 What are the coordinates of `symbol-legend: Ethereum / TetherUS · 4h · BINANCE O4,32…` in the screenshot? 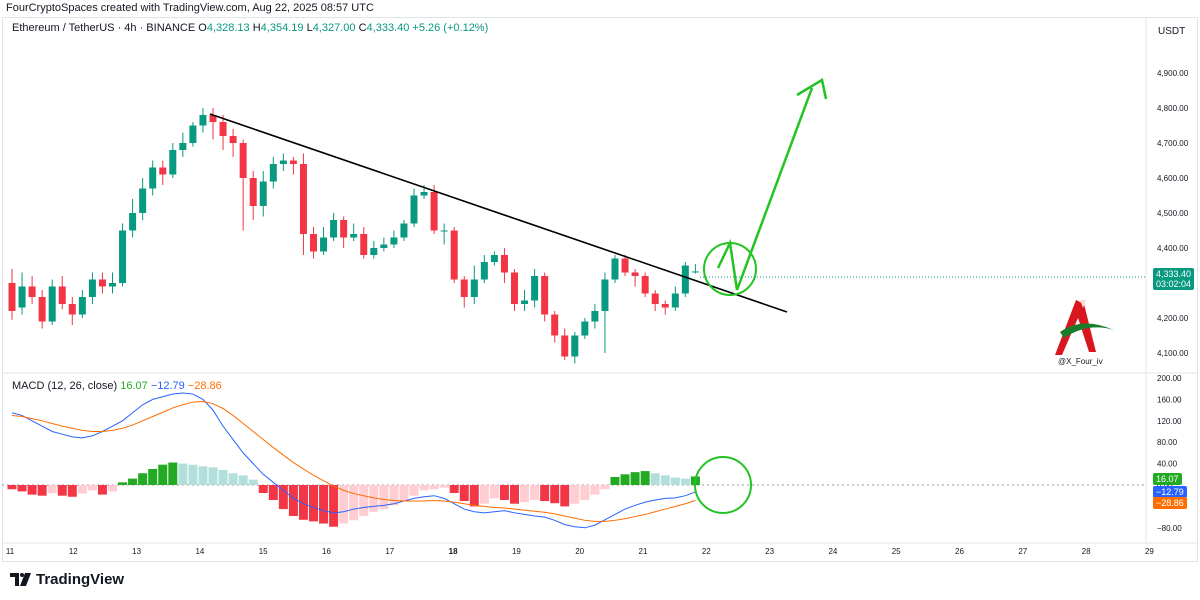 It's located at (250, 28).